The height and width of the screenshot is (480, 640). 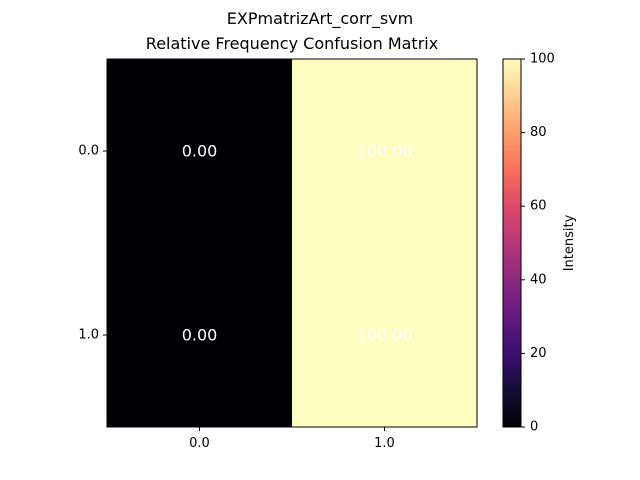 I want to click on colorbar-tick-label: 40, so click(x=538, y=279).